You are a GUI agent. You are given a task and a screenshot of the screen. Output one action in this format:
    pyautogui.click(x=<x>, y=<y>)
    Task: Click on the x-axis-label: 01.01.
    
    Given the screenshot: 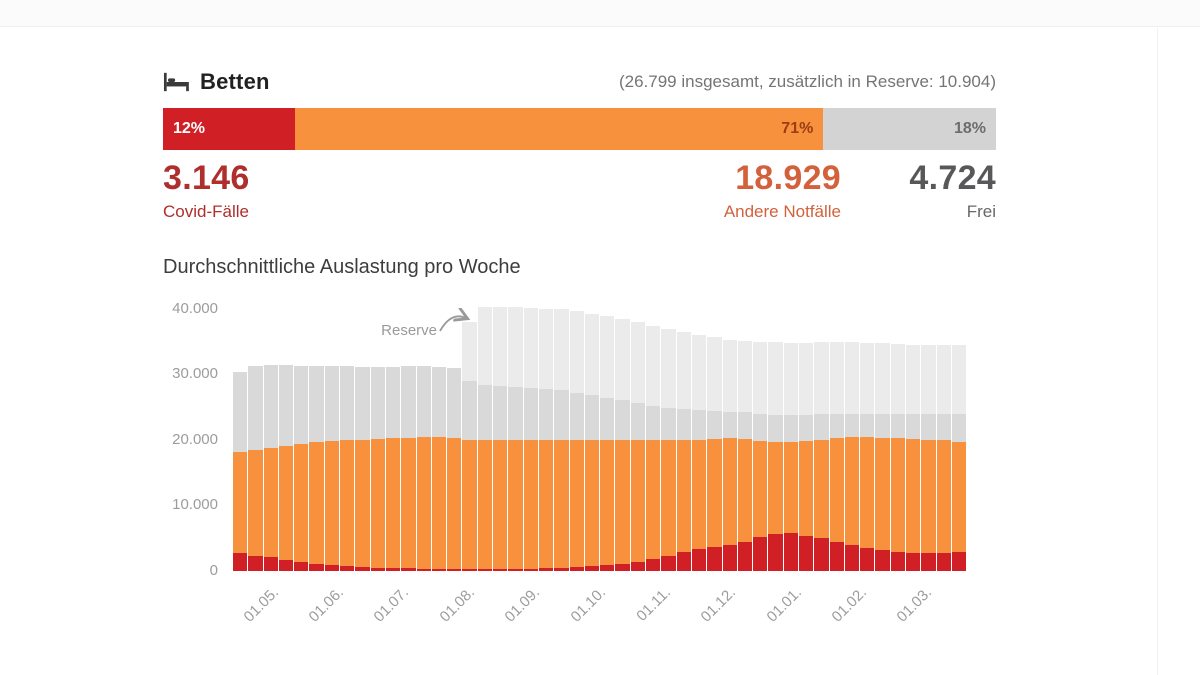 What is the action you would take?
    pyautogui.click(x=784, y=605)
    